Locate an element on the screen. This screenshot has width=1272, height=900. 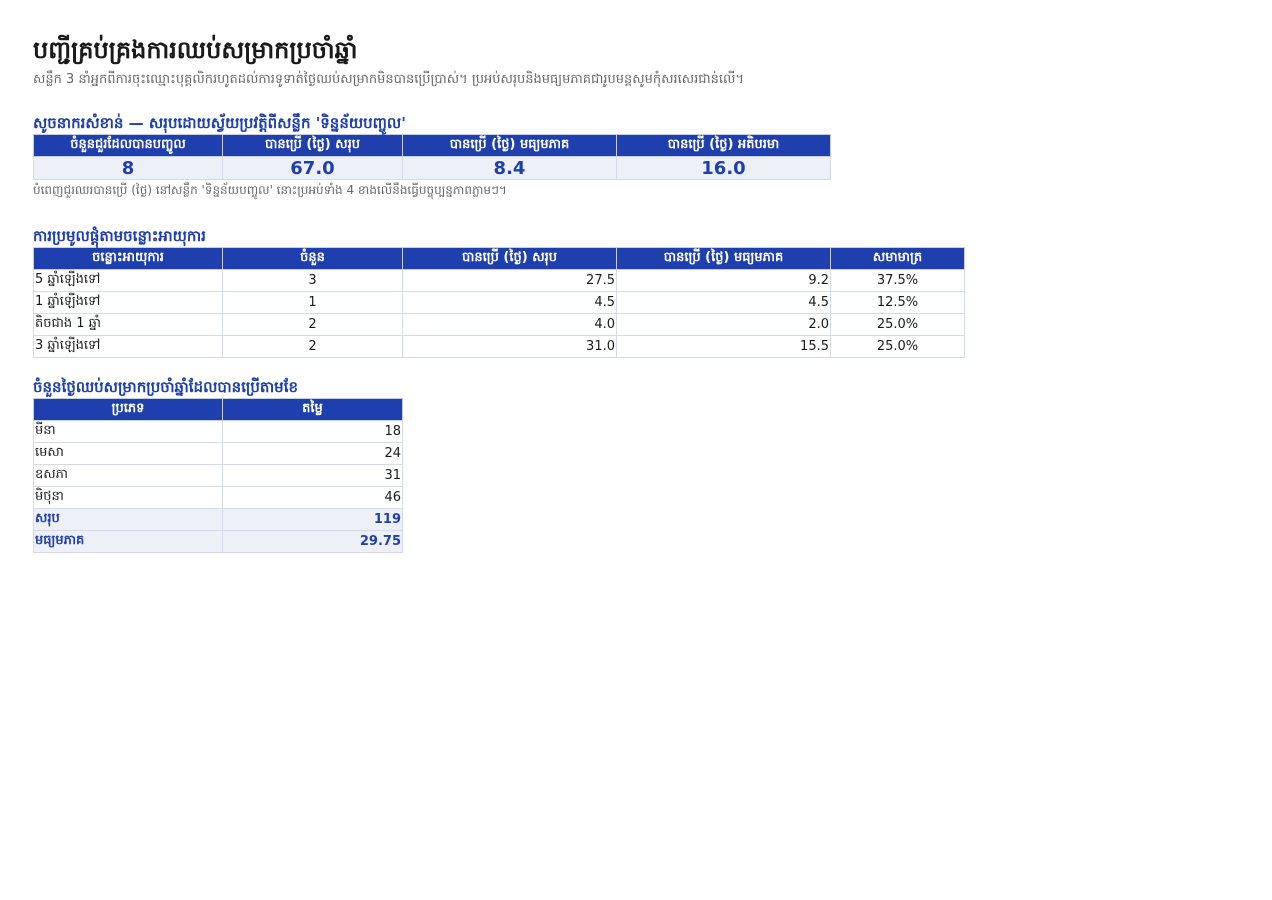
month-value-cell: 24 is located at coordinates (312, 453).